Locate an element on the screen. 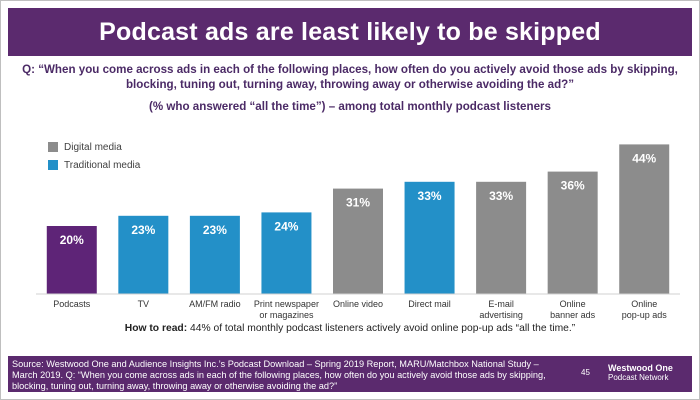 This screenshot has width=700, height=400. category-label-6-line-1: advertising is located at coordinates (501, 315).